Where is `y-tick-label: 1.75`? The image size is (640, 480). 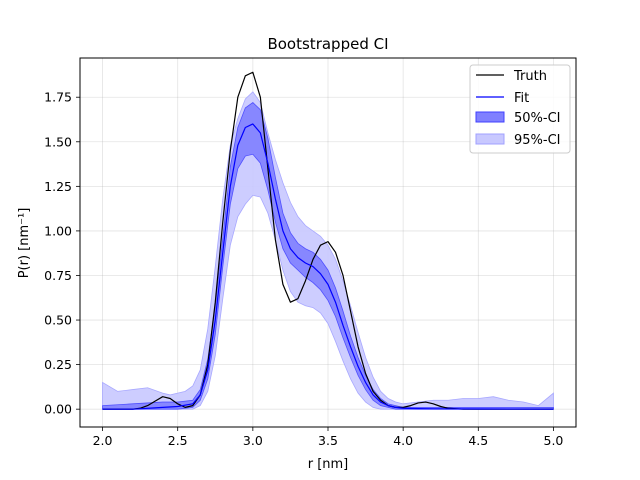
y-tick-label: 1.75 is located at coordinates (58, 97).